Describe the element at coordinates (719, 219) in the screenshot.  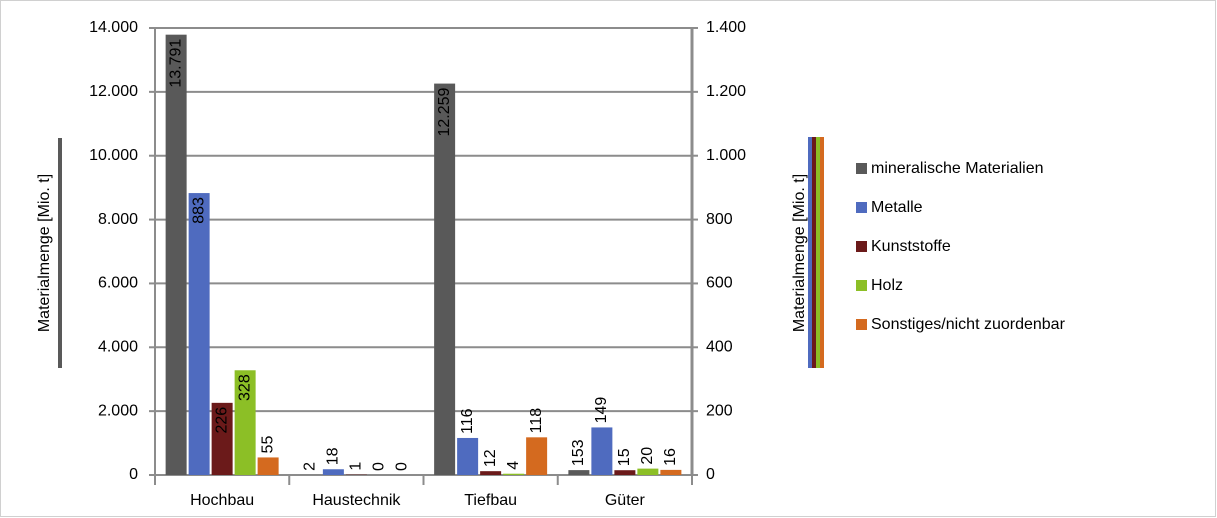
I see `y2-tick-label: 800` at that location.